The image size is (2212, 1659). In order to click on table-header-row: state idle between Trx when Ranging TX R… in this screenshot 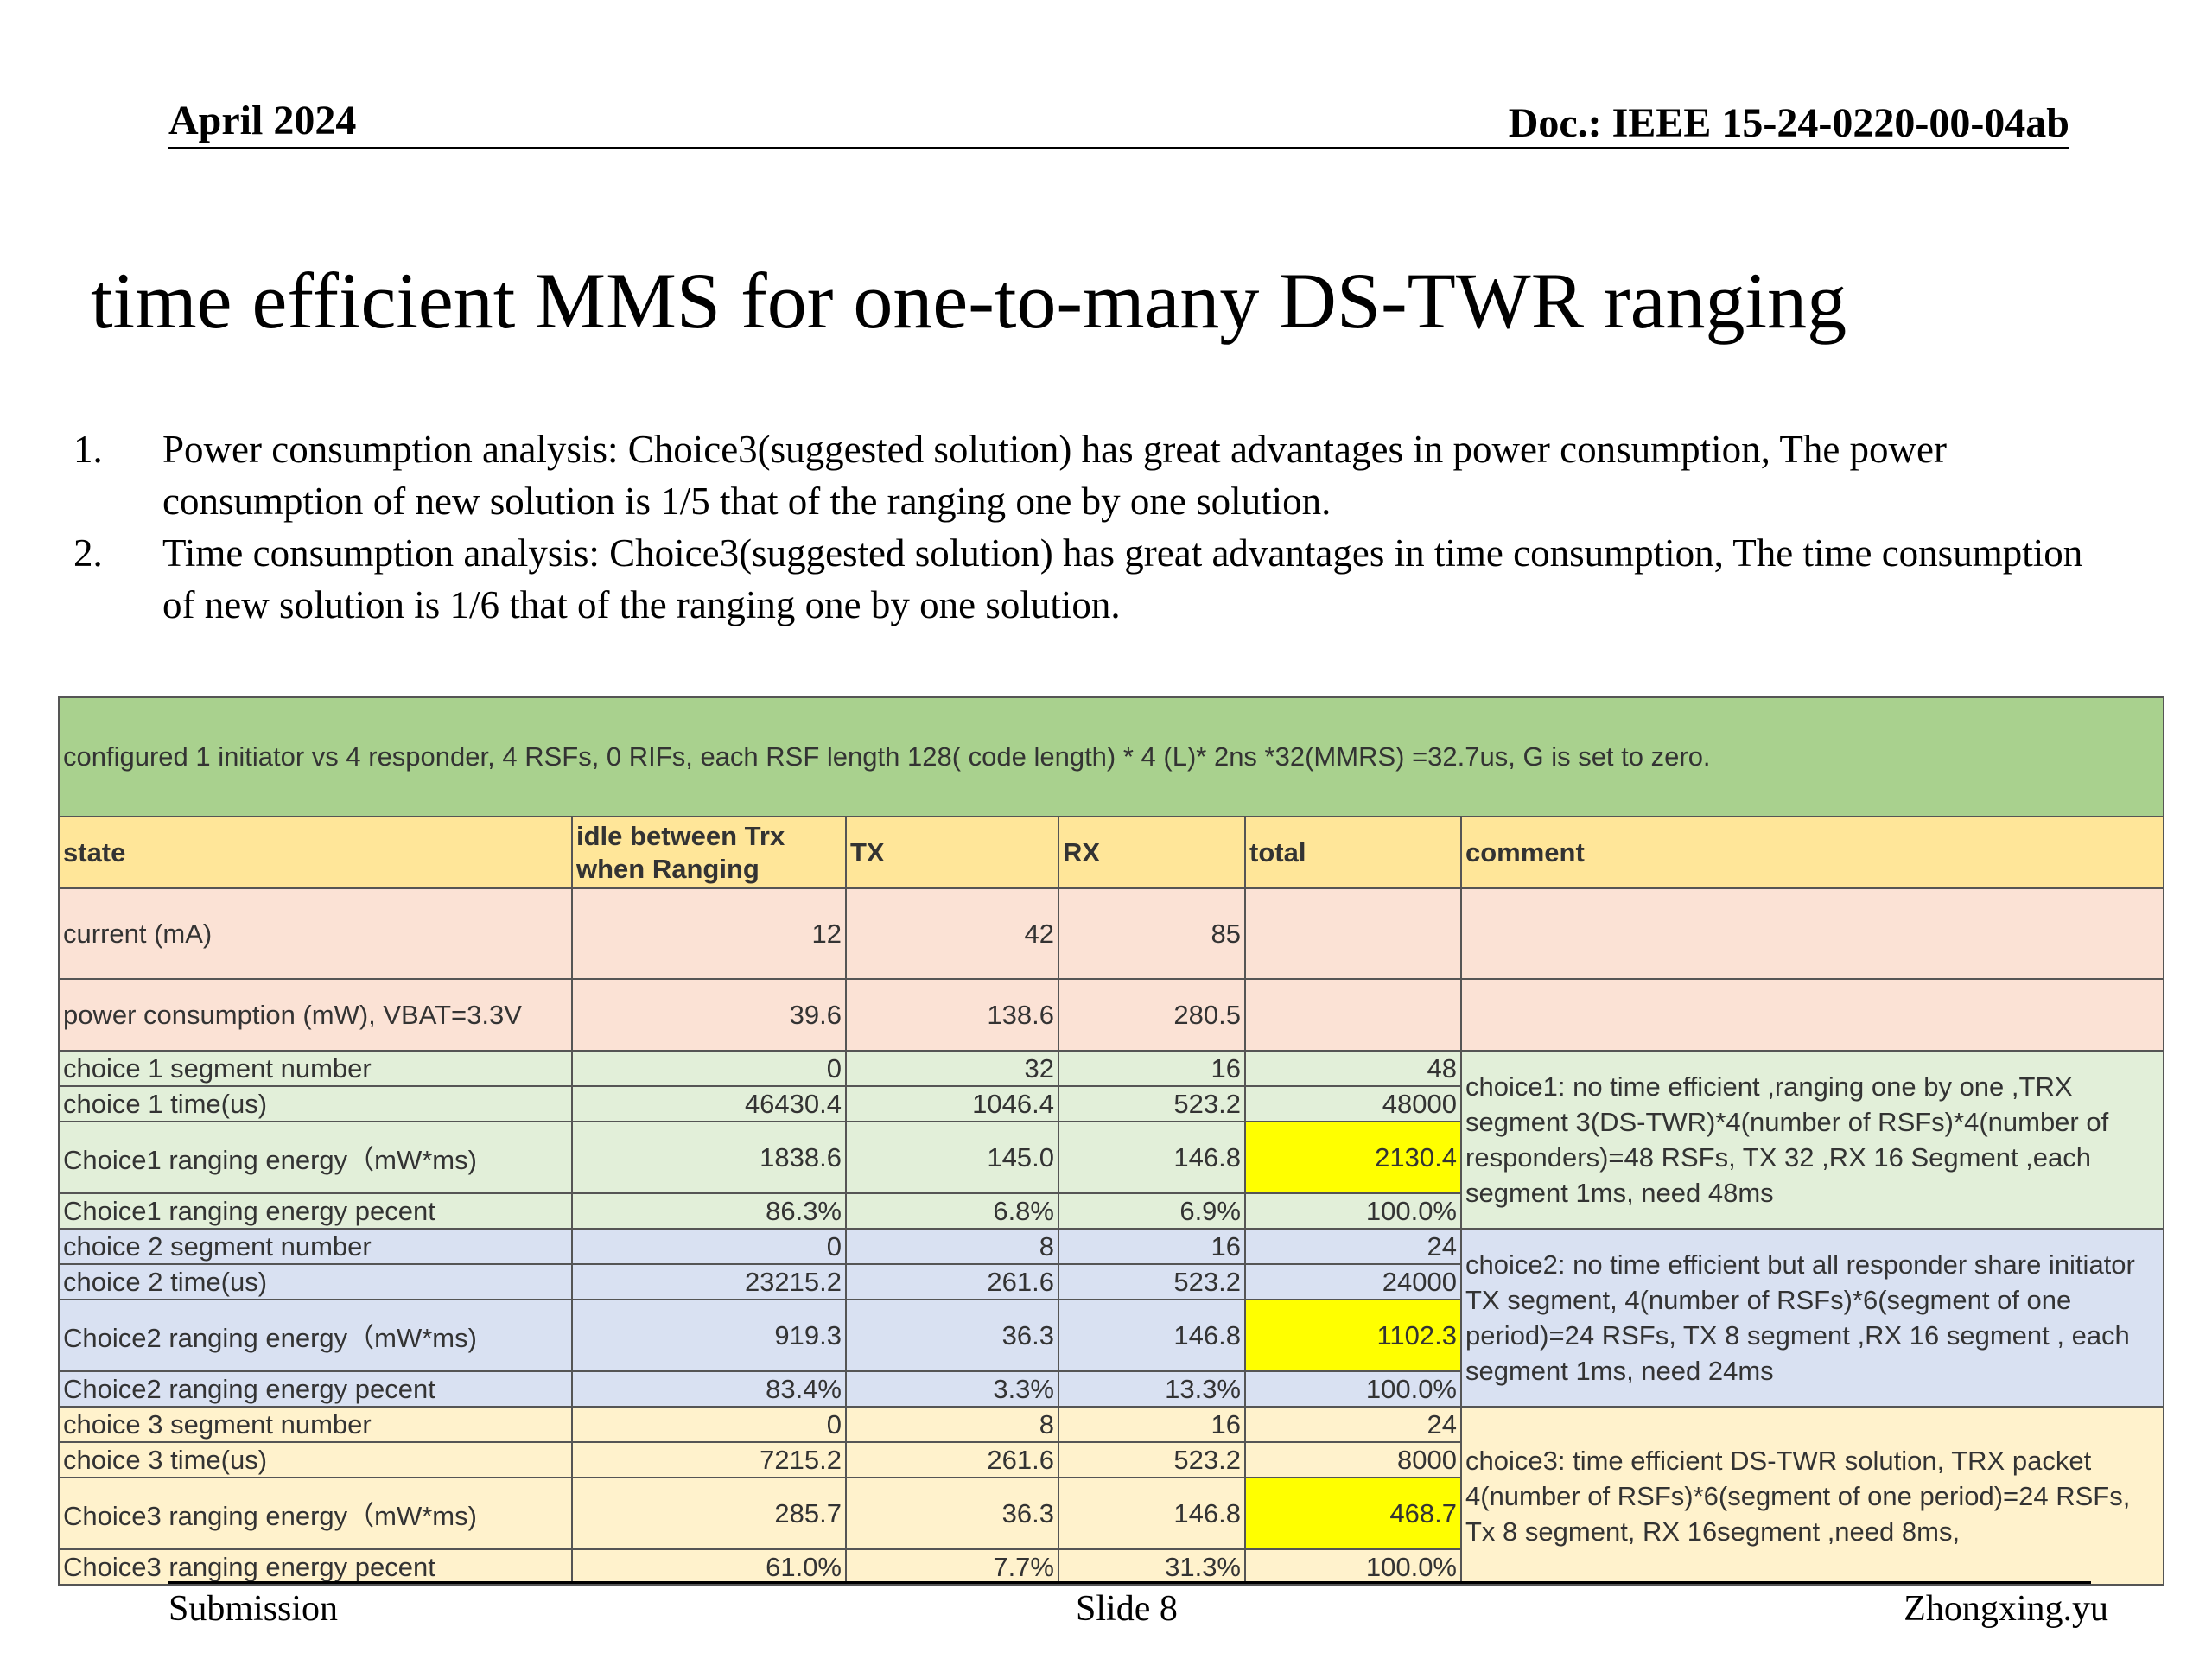, I will do `click(1111, 852)`.